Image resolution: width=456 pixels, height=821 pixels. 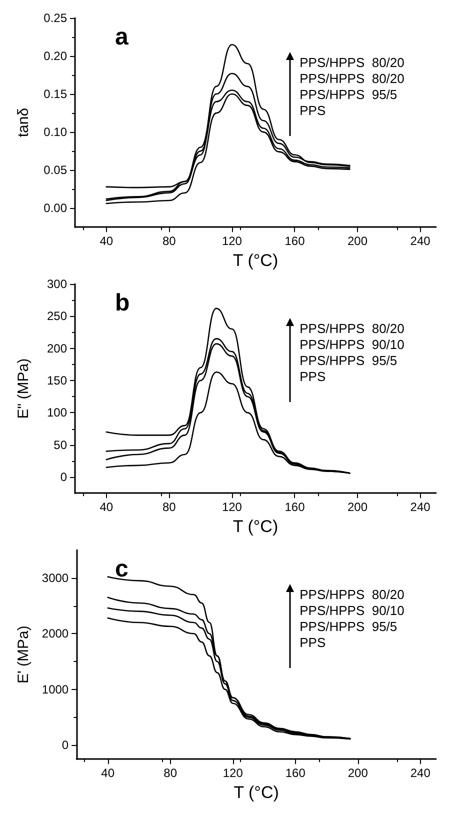 I want to click on y-tick-label: 50, so click(x=61, y=445).